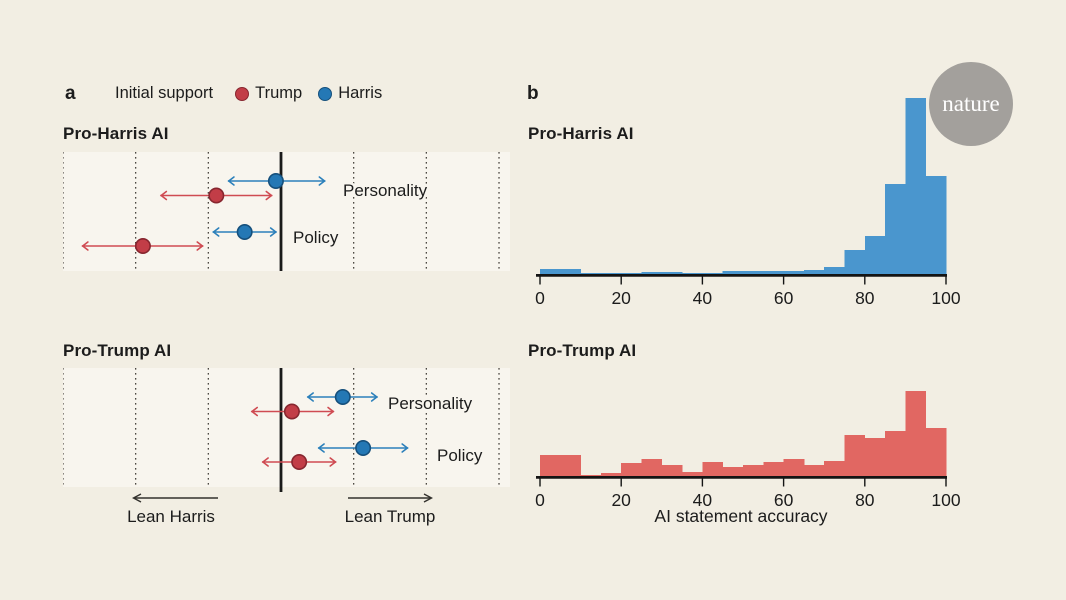  I want to click on hist-pro-harris-title: Pro-Harris AI, so click(581, 133).